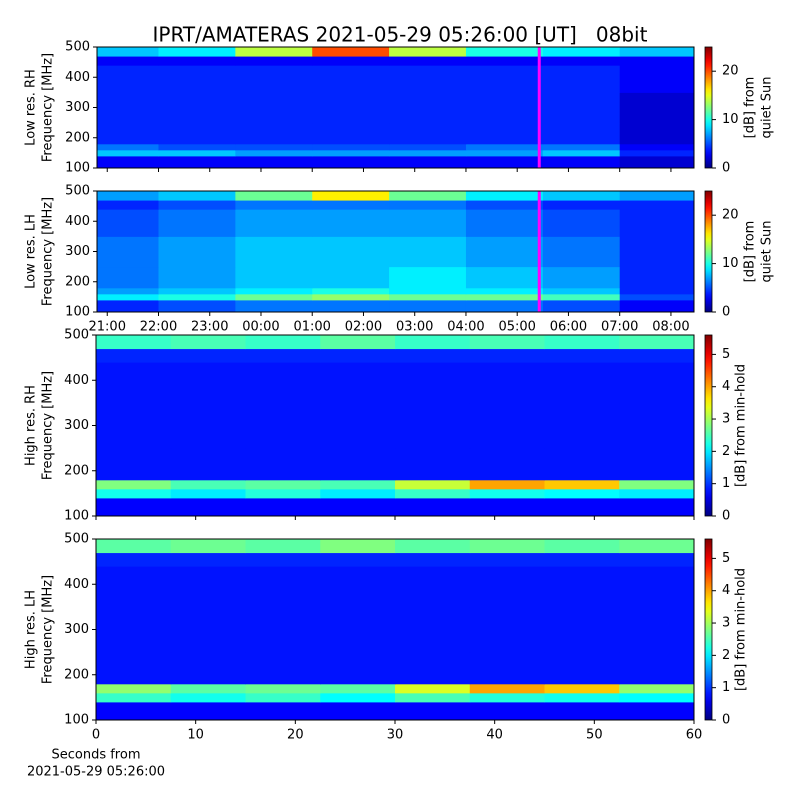  Describe the element at coordinates (295, 735) in the screenshot. I see `x-tick-label: 20` at that location.